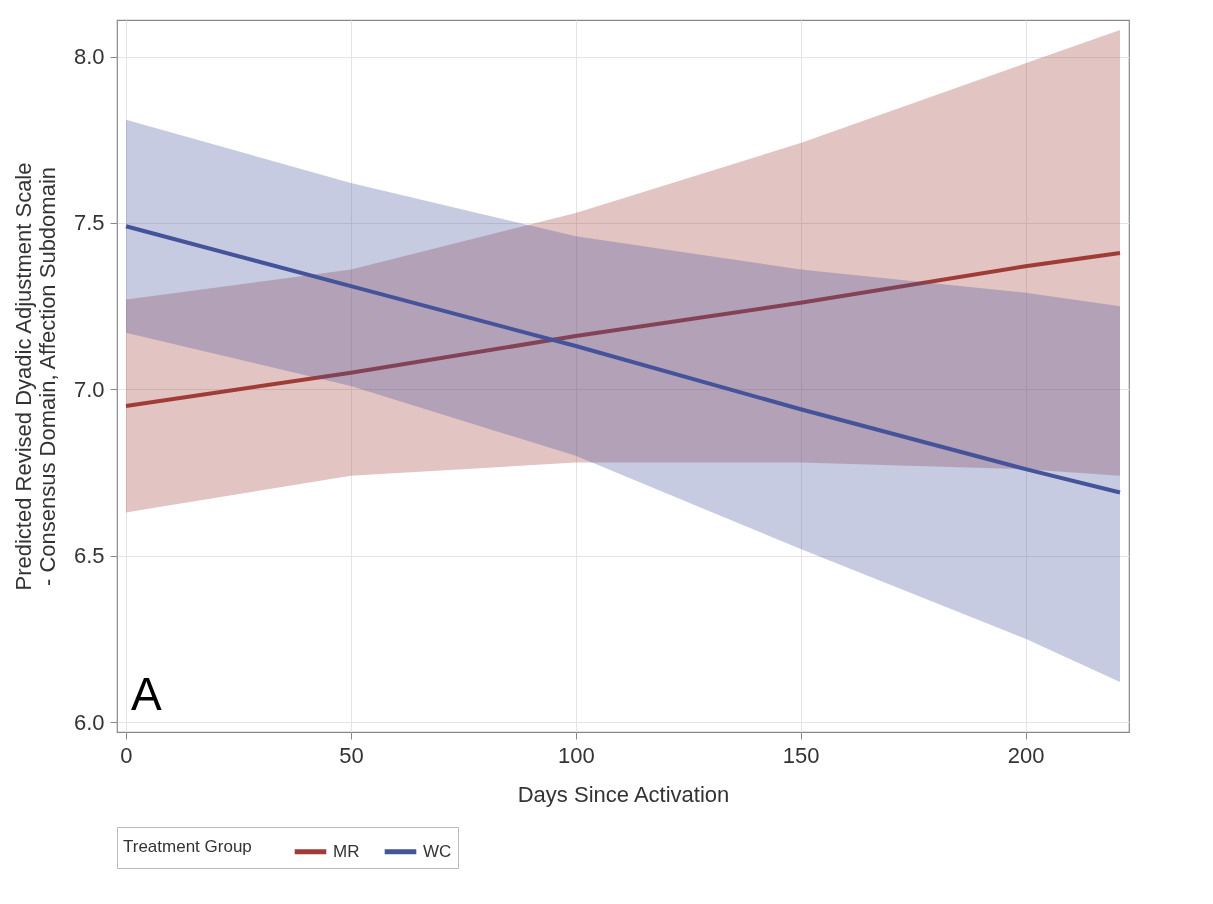  I want to click on y-tick-label: 7.0, so click(89, 389).